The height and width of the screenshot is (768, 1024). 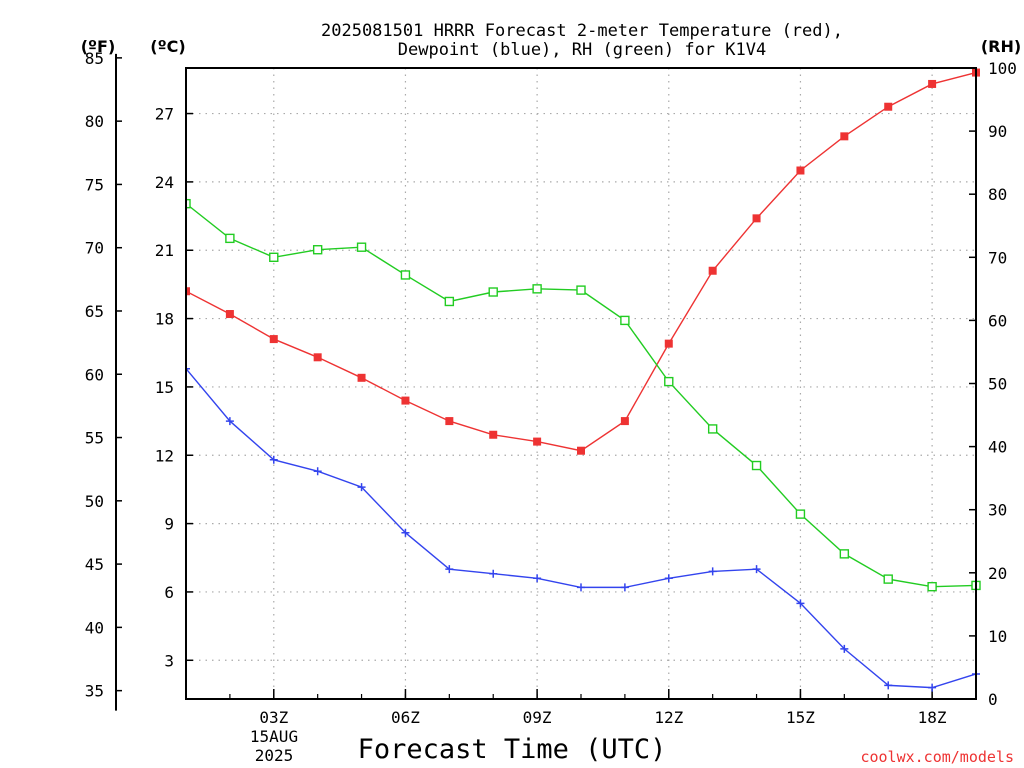 I want to click on rh-tick-label: 30, so click(x=997, y=510).